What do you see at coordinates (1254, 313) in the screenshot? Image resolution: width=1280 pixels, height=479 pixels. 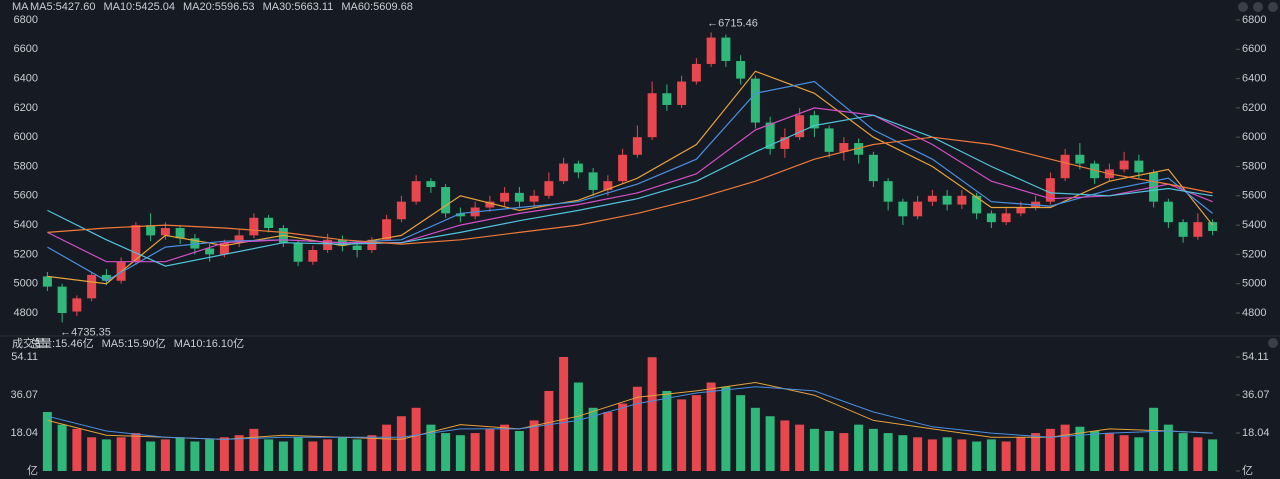 I see `y-tick-label-right: 4800` at bounding box center [1254, 313].